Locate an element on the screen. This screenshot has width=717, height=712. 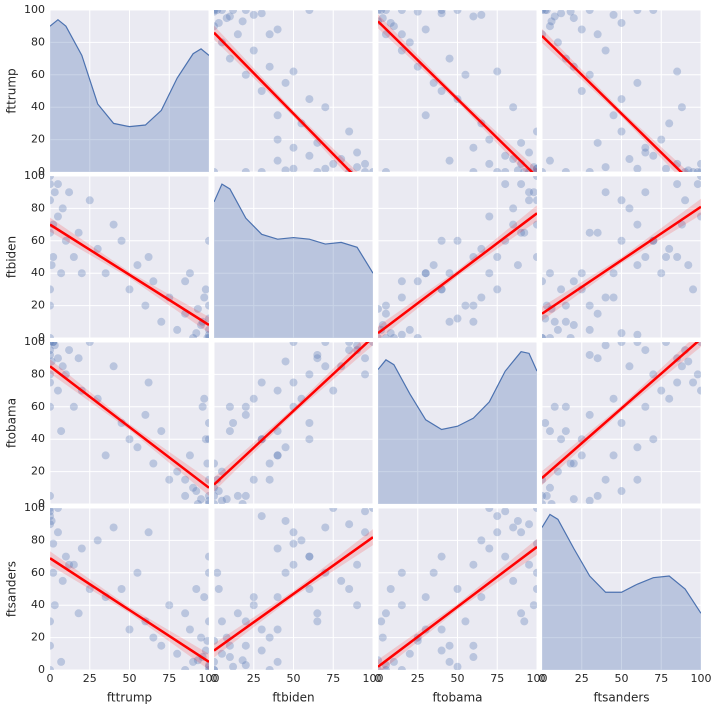
y-tick-label: 20 is located at coordinates (38, 305).